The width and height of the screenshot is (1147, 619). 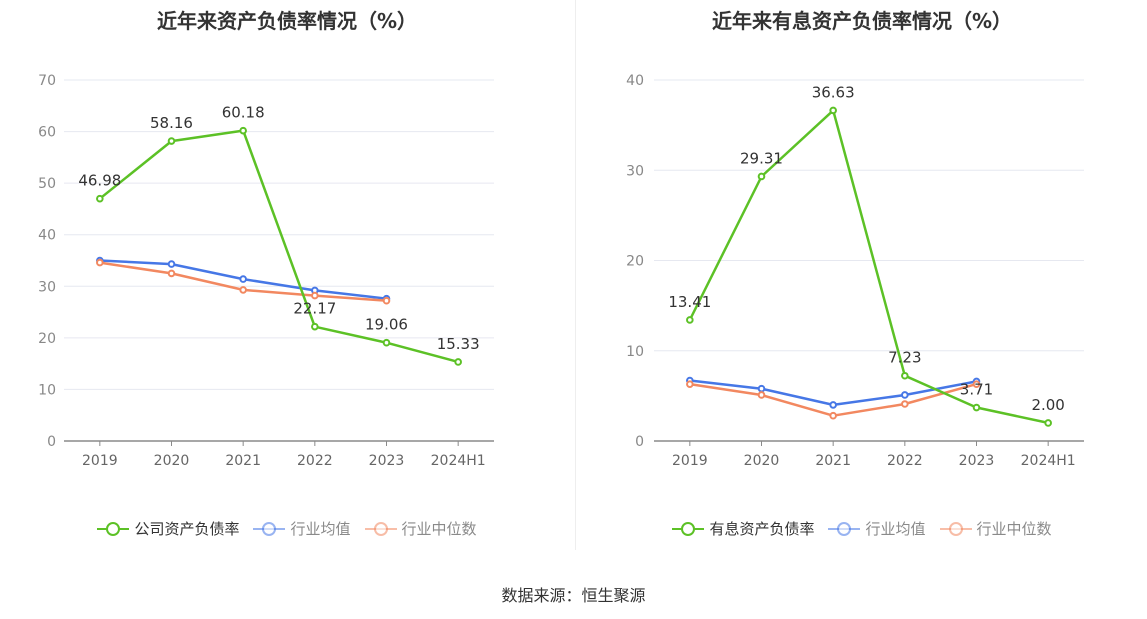 What do you see at coordinates (47, 81) in the screenshot?
I see `y-tick-label: 70` at bounding box center [47, 81].